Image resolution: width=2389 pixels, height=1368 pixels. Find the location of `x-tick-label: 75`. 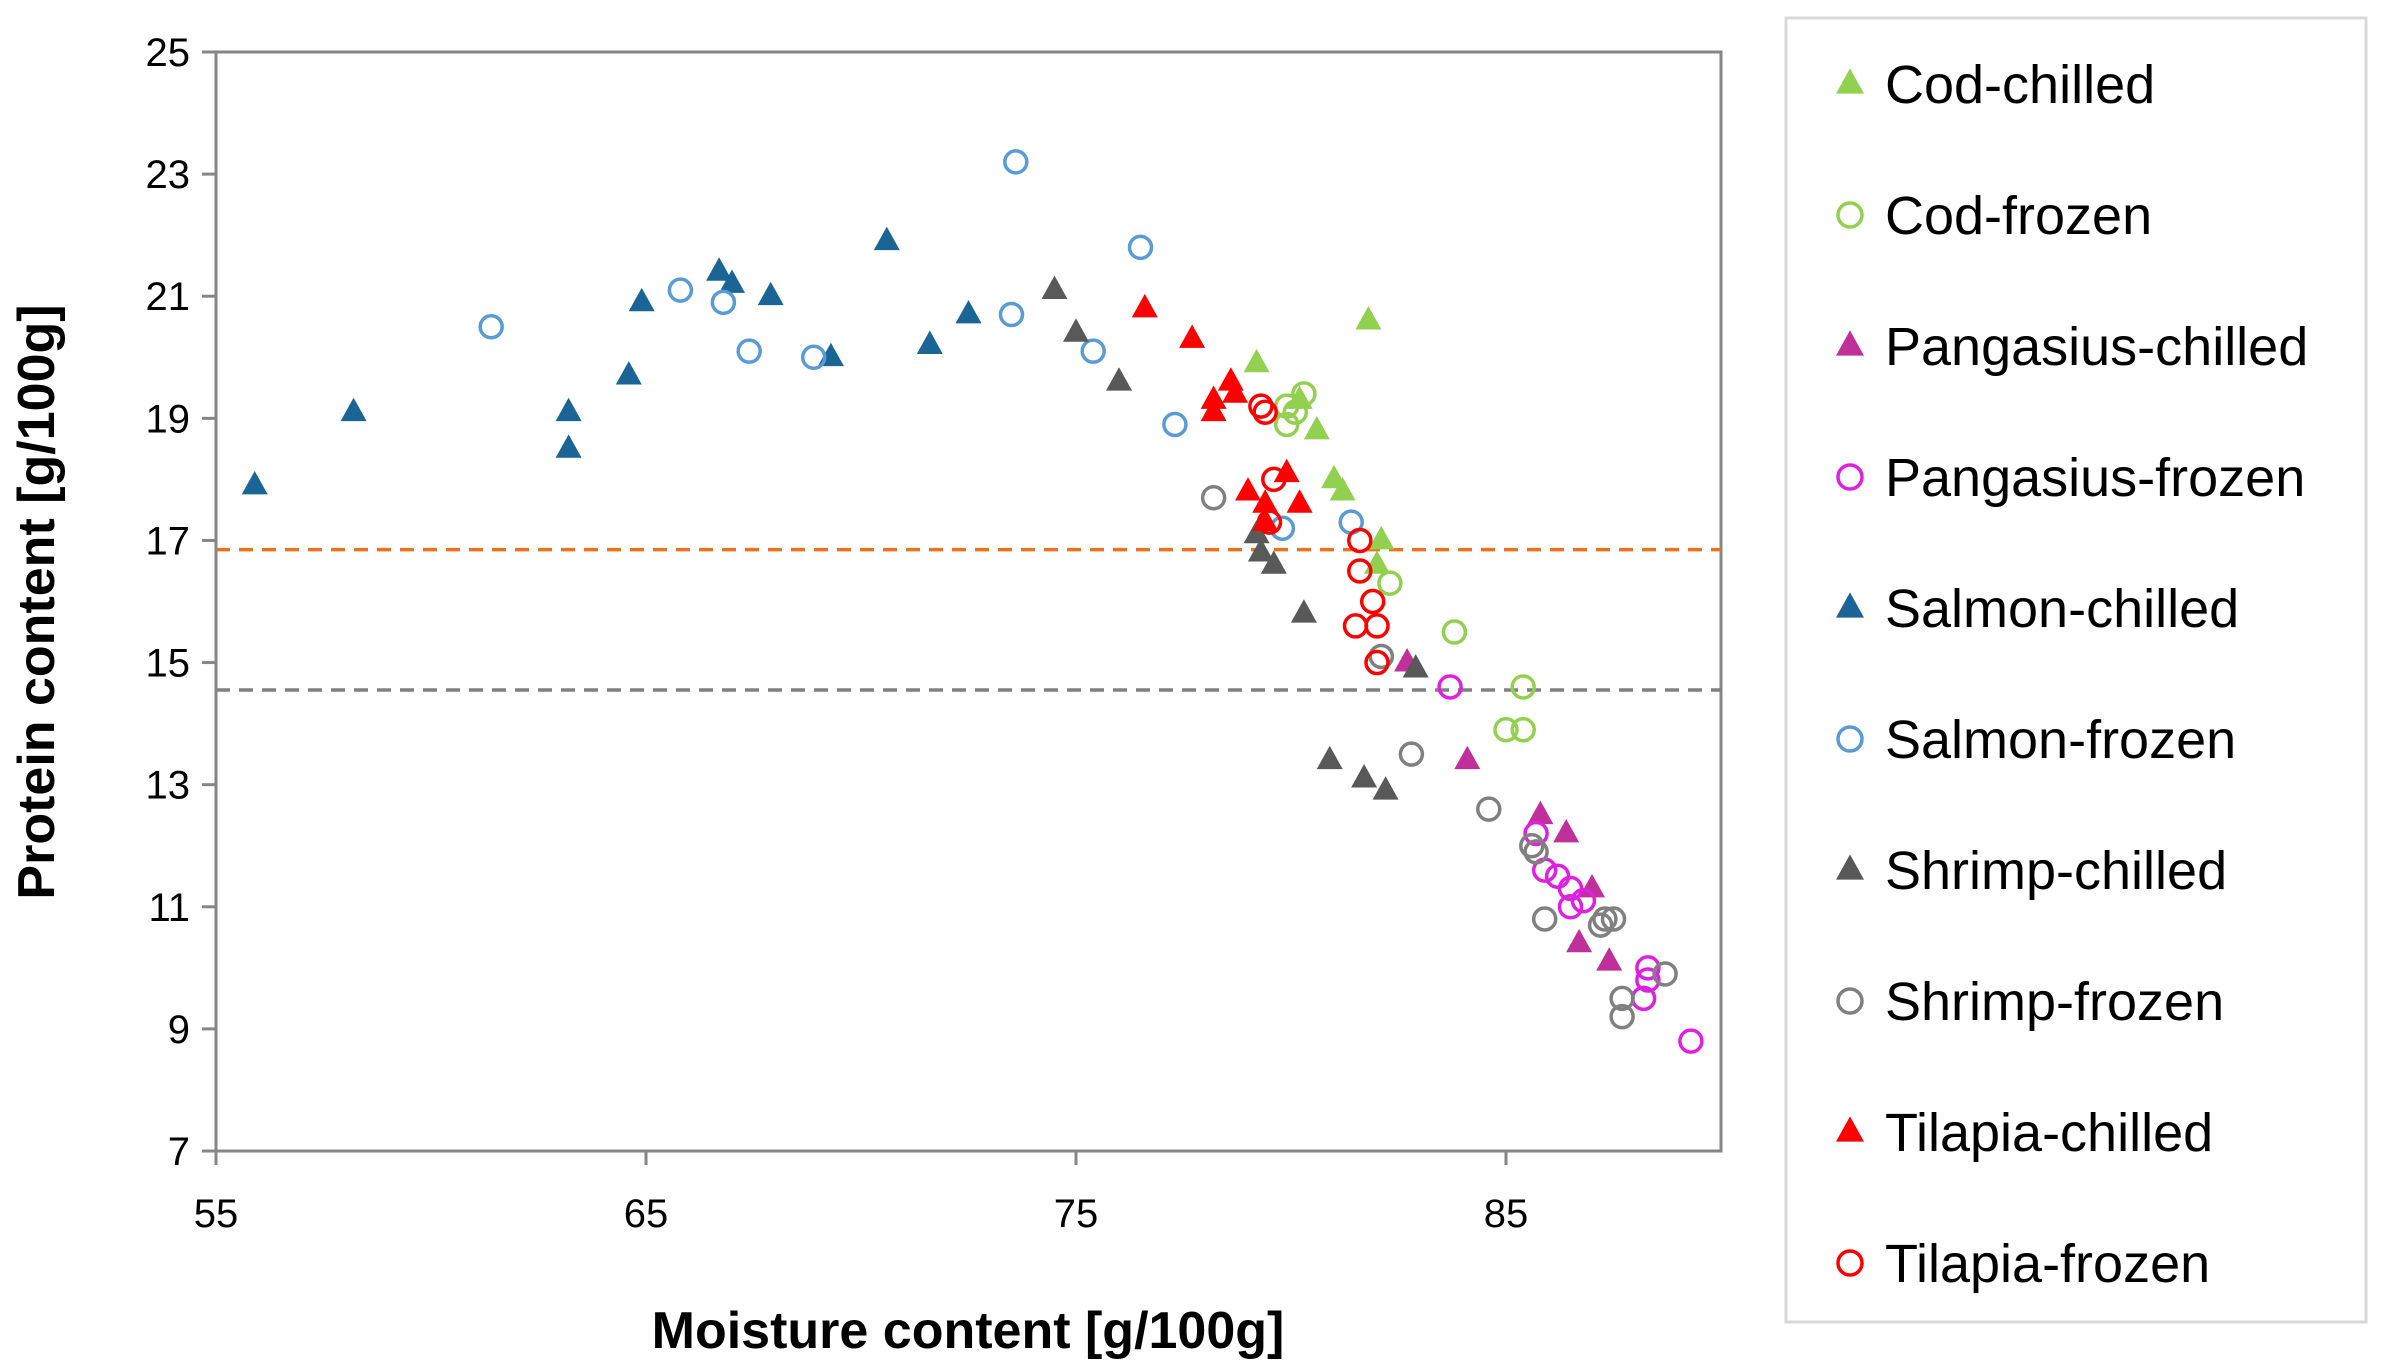

x-tick-label: 75 is located at coordinates (1076, 1214).